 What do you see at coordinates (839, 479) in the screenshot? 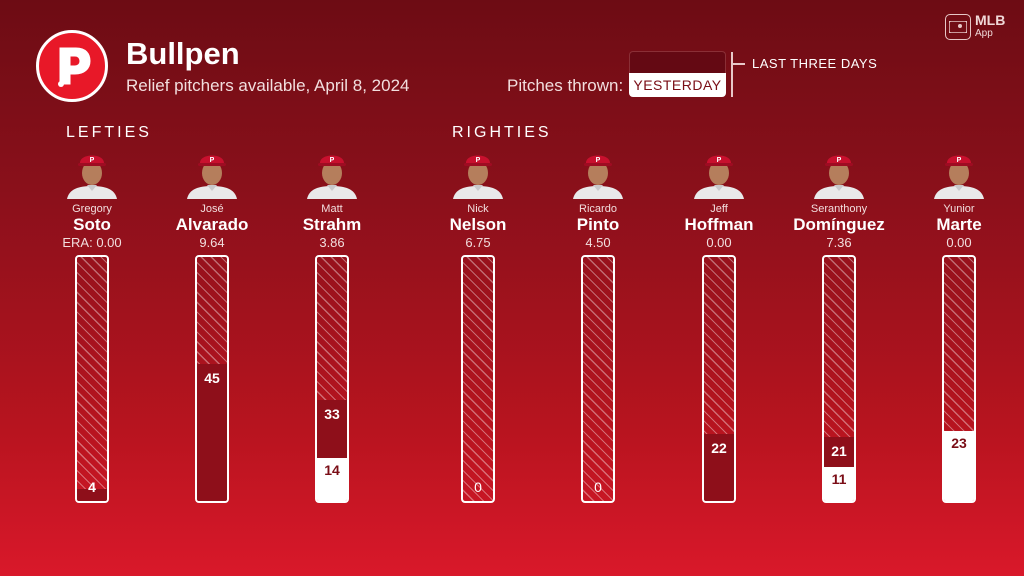
I see `yesterday-pitch-label: 11` at bounding box center [839, 479].